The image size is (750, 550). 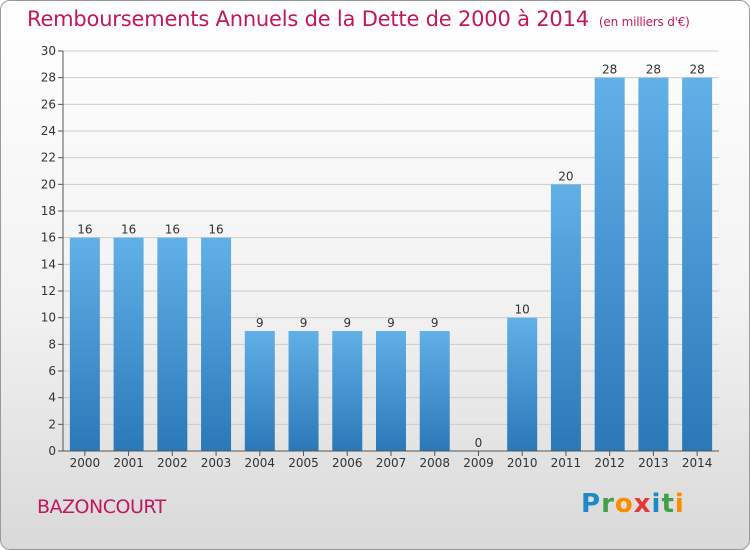 What do you see at coordinates (668, 504) in the screenshot?
I see `logo-letter: t` at bounding box center [668, 504].